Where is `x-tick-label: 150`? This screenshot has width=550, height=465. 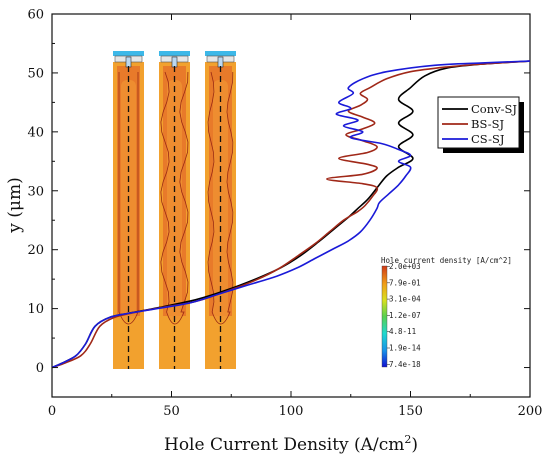
x-tick-label: 150 is located at coordinates (410, 411).